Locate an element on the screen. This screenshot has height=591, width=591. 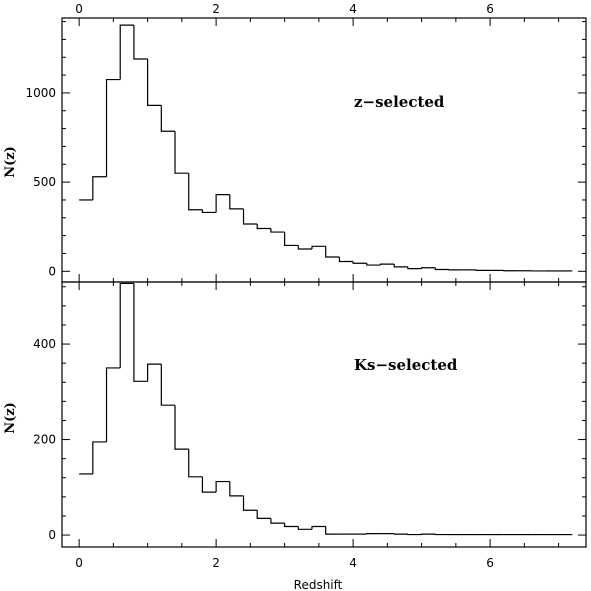
bottom-x-tick-label: 4 is located at coordinates (353, 563).